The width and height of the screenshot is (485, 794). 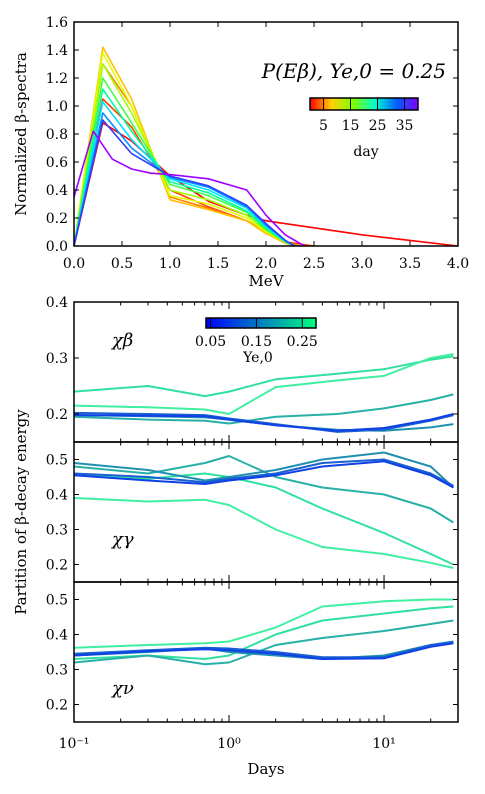 I want to click on day-colorbar-tick-label: 25, so click(x=378, y=126).